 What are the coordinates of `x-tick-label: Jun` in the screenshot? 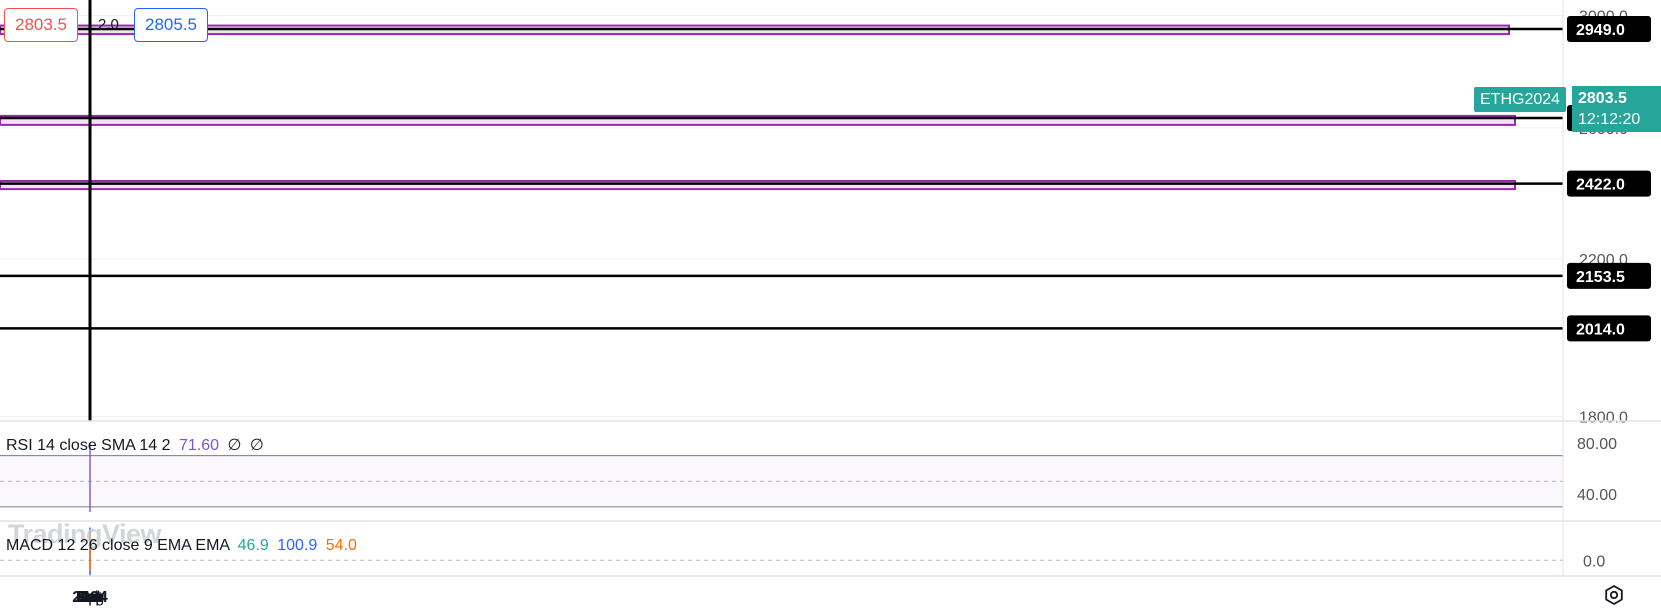 It's located at (90, 597).